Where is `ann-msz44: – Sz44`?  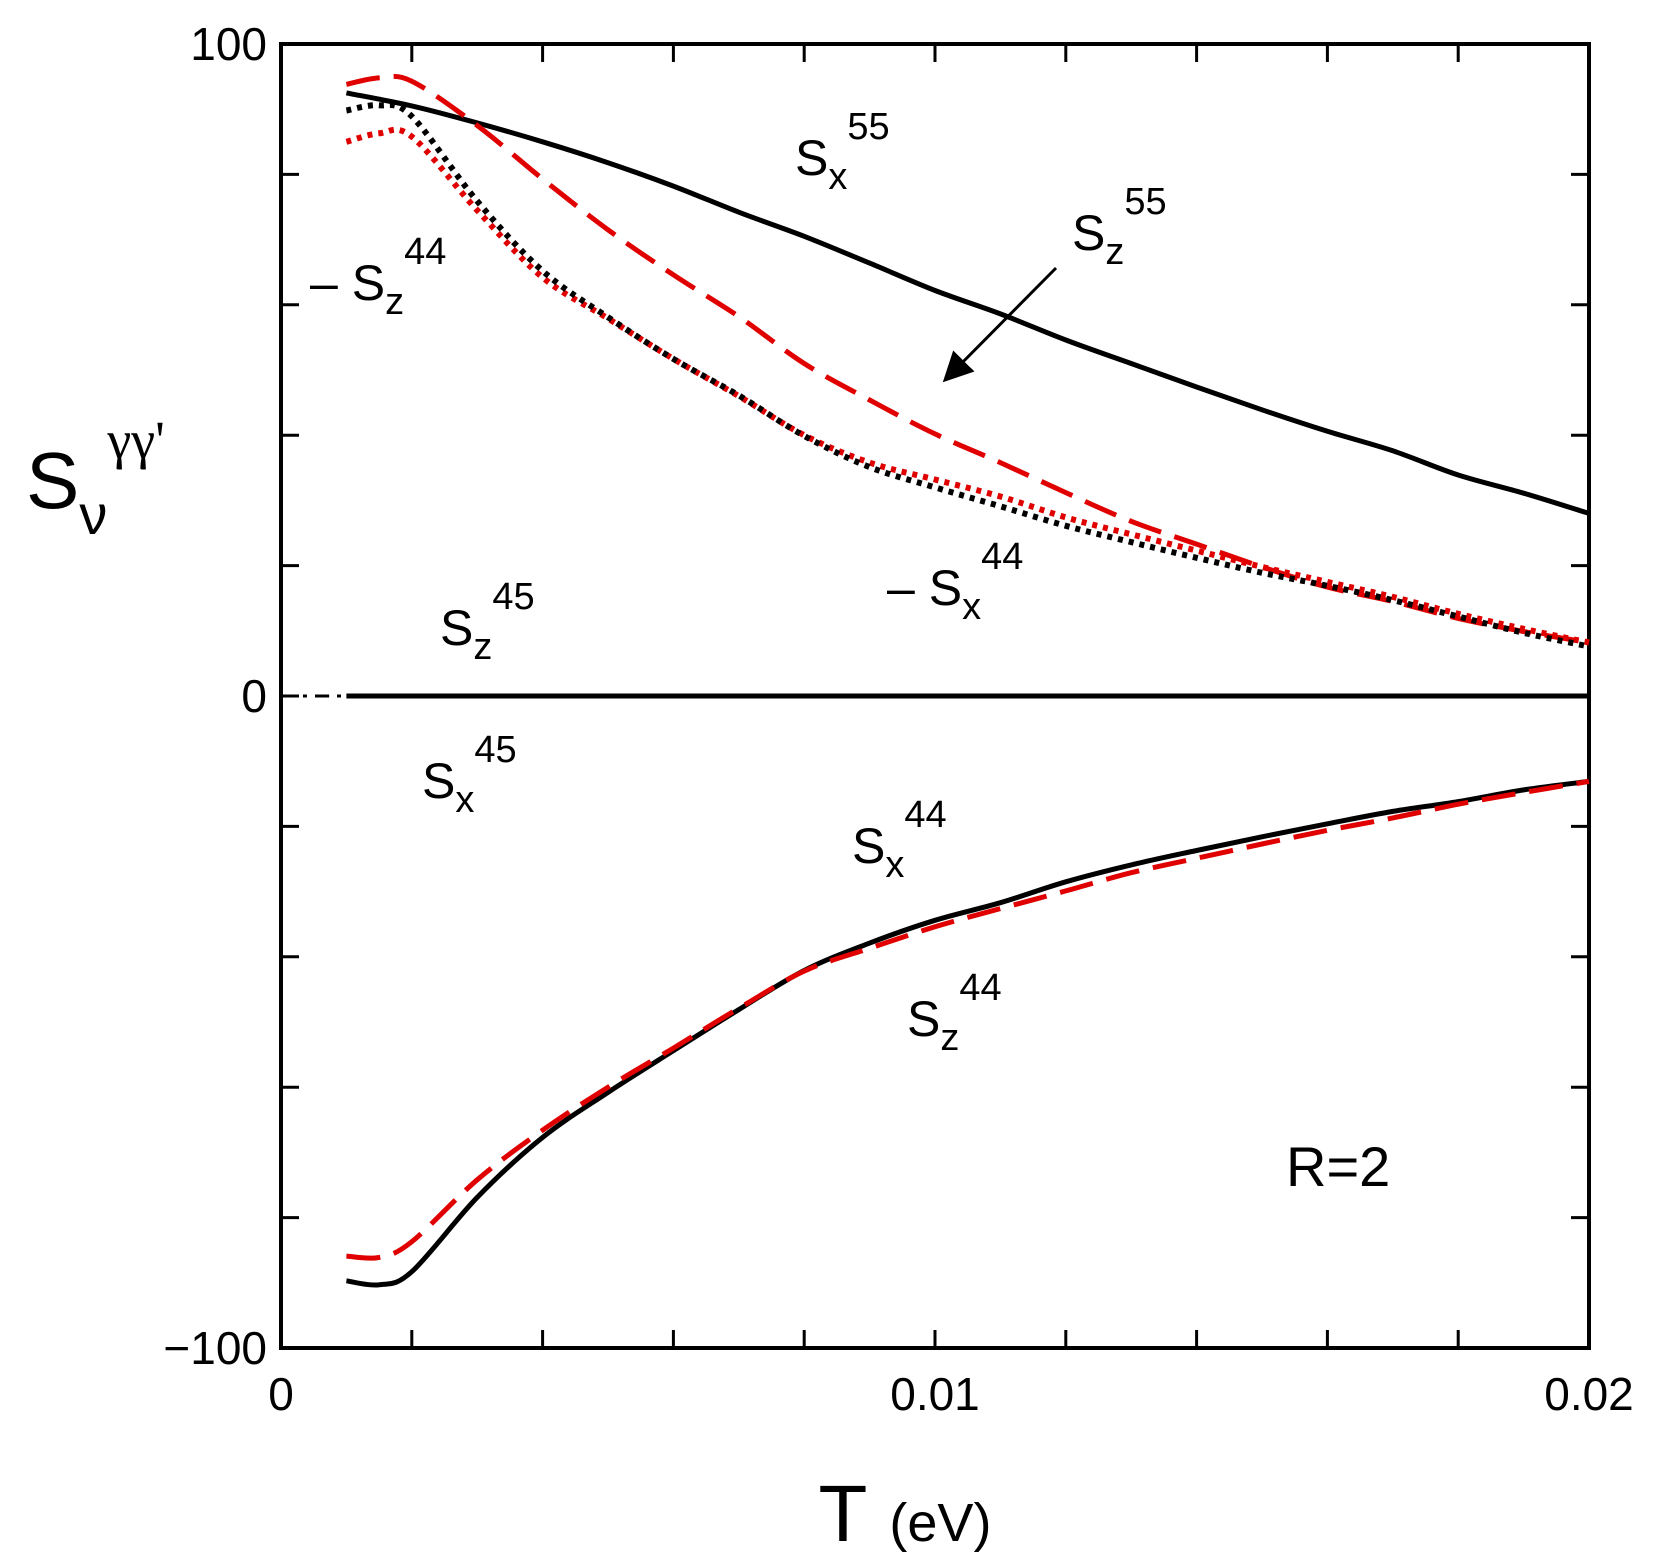
ann-msz44: – Sz44 is located at coordinates (378, 277).